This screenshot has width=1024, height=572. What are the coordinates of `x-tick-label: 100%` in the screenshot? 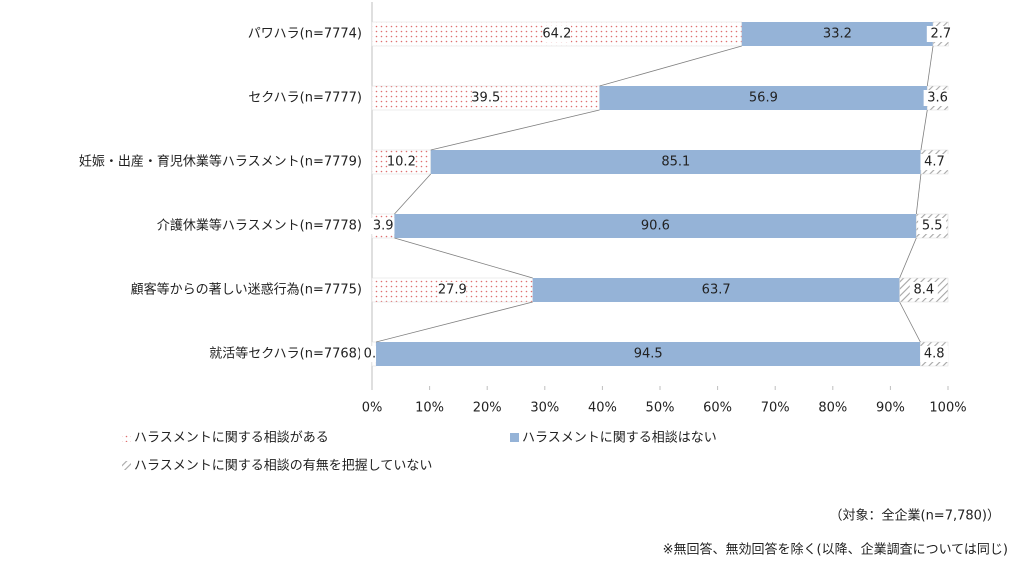 It's located at (947, 408).